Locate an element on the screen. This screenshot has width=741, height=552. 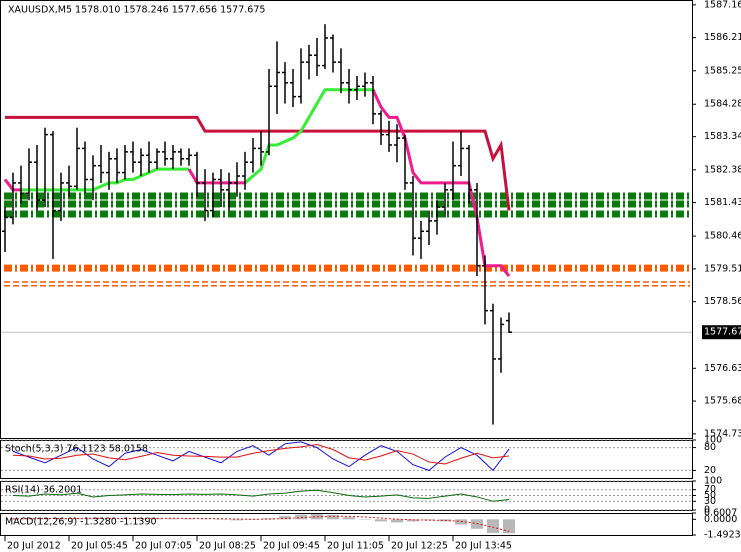
y-tick-label: 70 is located at coordinates (710, 489).